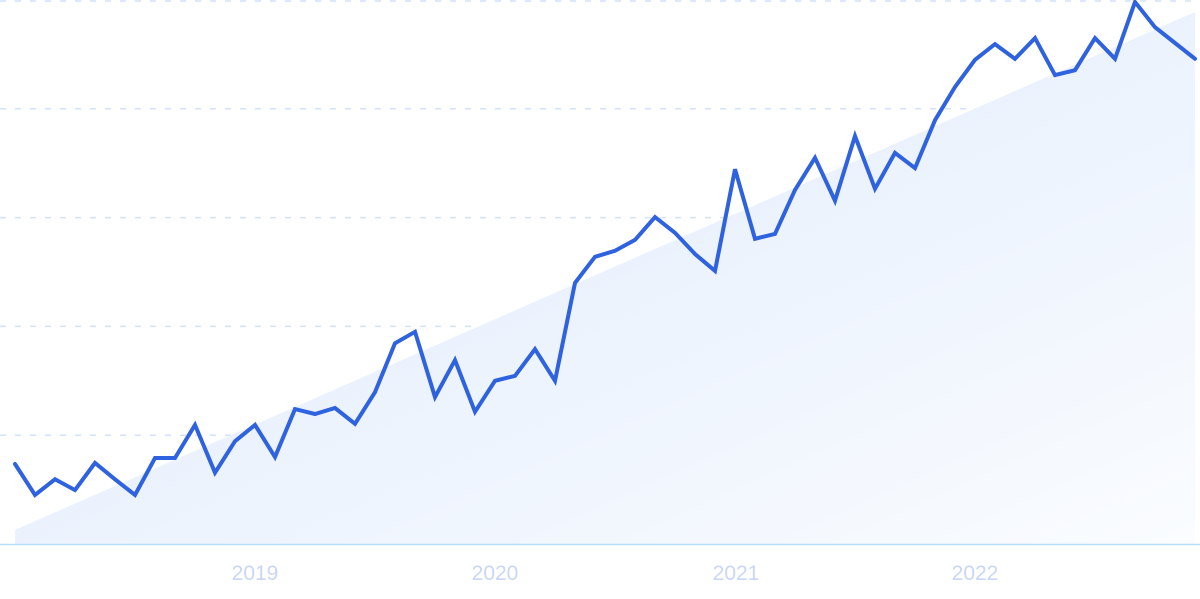 Image resolution: width=1200 pixels, height=599 pixels. I want to click on x-tick-label-2020: 2020, so click(495, 573).